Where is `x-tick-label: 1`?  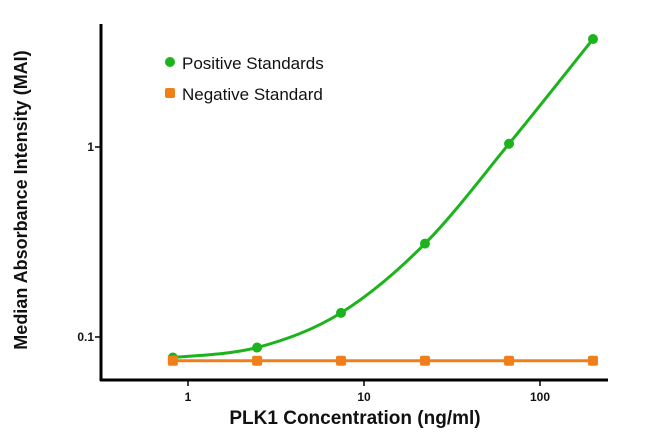 x-tick-label: 1 is located at coordinates (188, 397).